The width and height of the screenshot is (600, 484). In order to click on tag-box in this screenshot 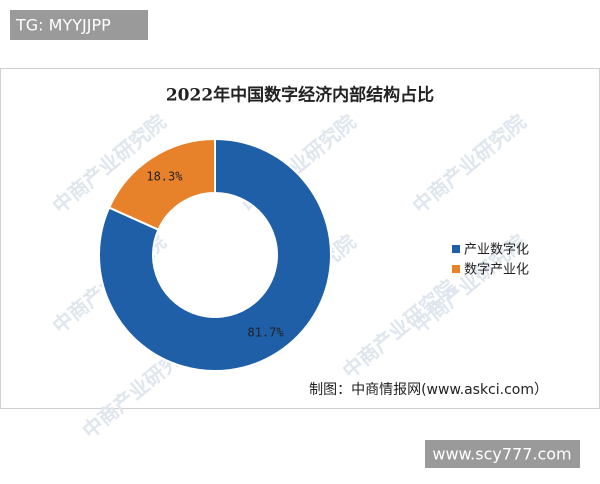, I will do `click(79, 25)`.